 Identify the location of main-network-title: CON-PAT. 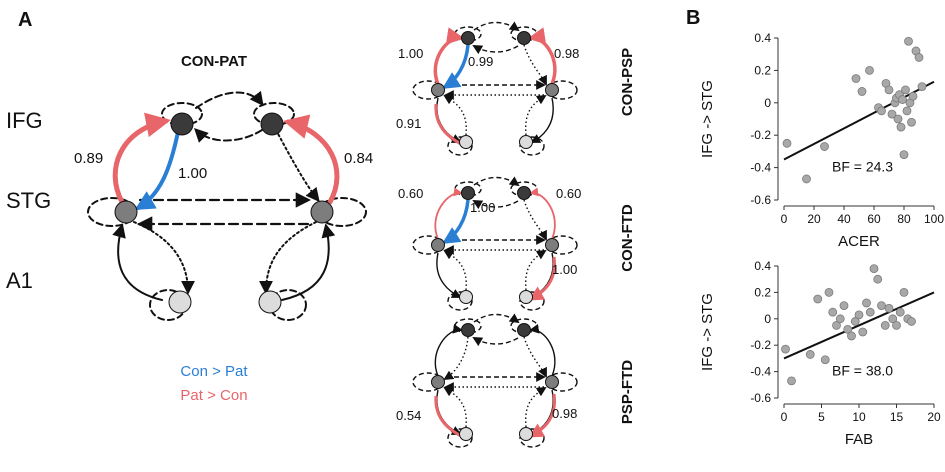
(214, 61).